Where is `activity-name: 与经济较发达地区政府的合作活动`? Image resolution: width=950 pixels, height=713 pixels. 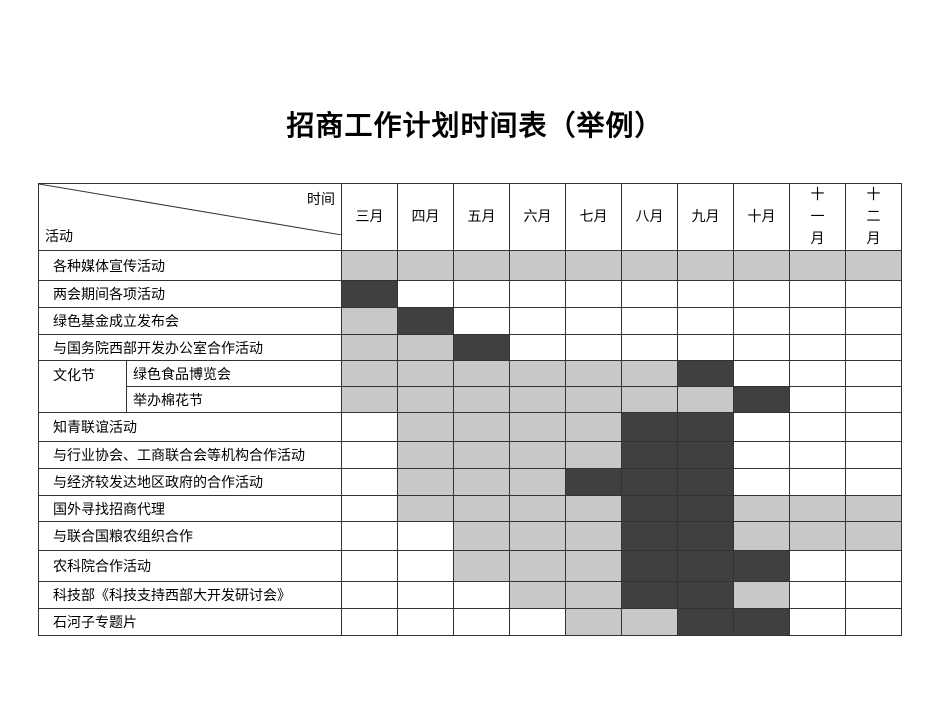 activity-name: 与经济较发达地区政府的合作活动 is located at coordinates (158, 483).